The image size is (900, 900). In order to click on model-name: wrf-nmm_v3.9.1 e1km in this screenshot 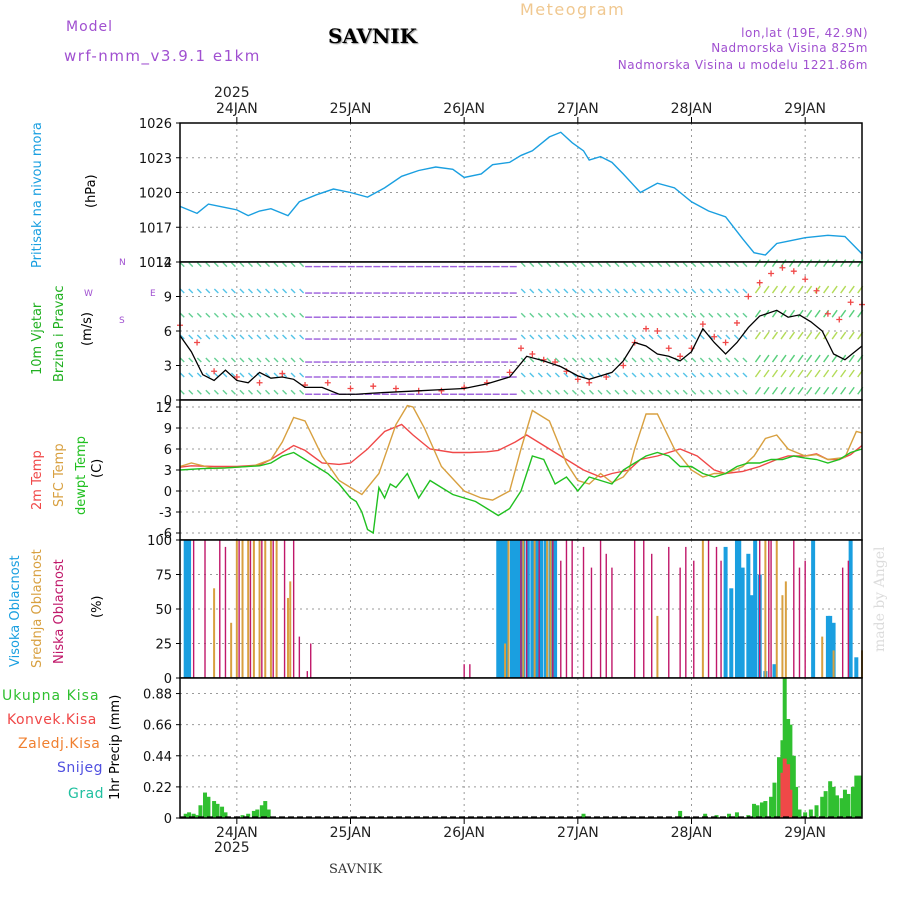, I will do `click(162, 56)`.